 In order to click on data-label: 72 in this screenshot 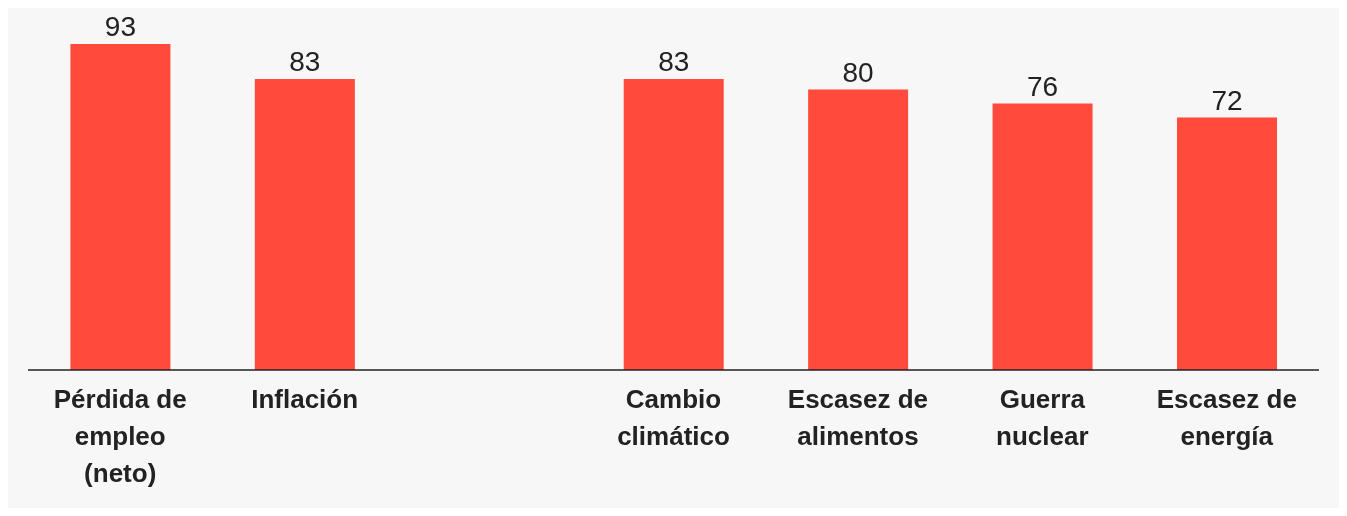, I will do `click(1227, 100)`.